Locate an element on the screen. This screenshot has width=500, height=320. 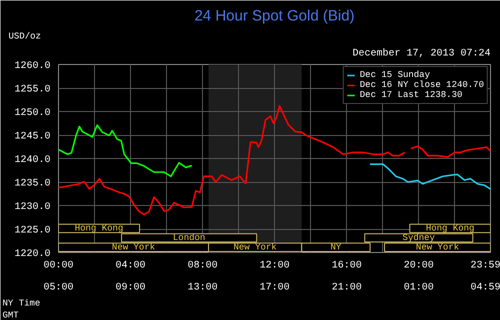
y-tick-label: 1220.0 is located at coordinates (32, 254).